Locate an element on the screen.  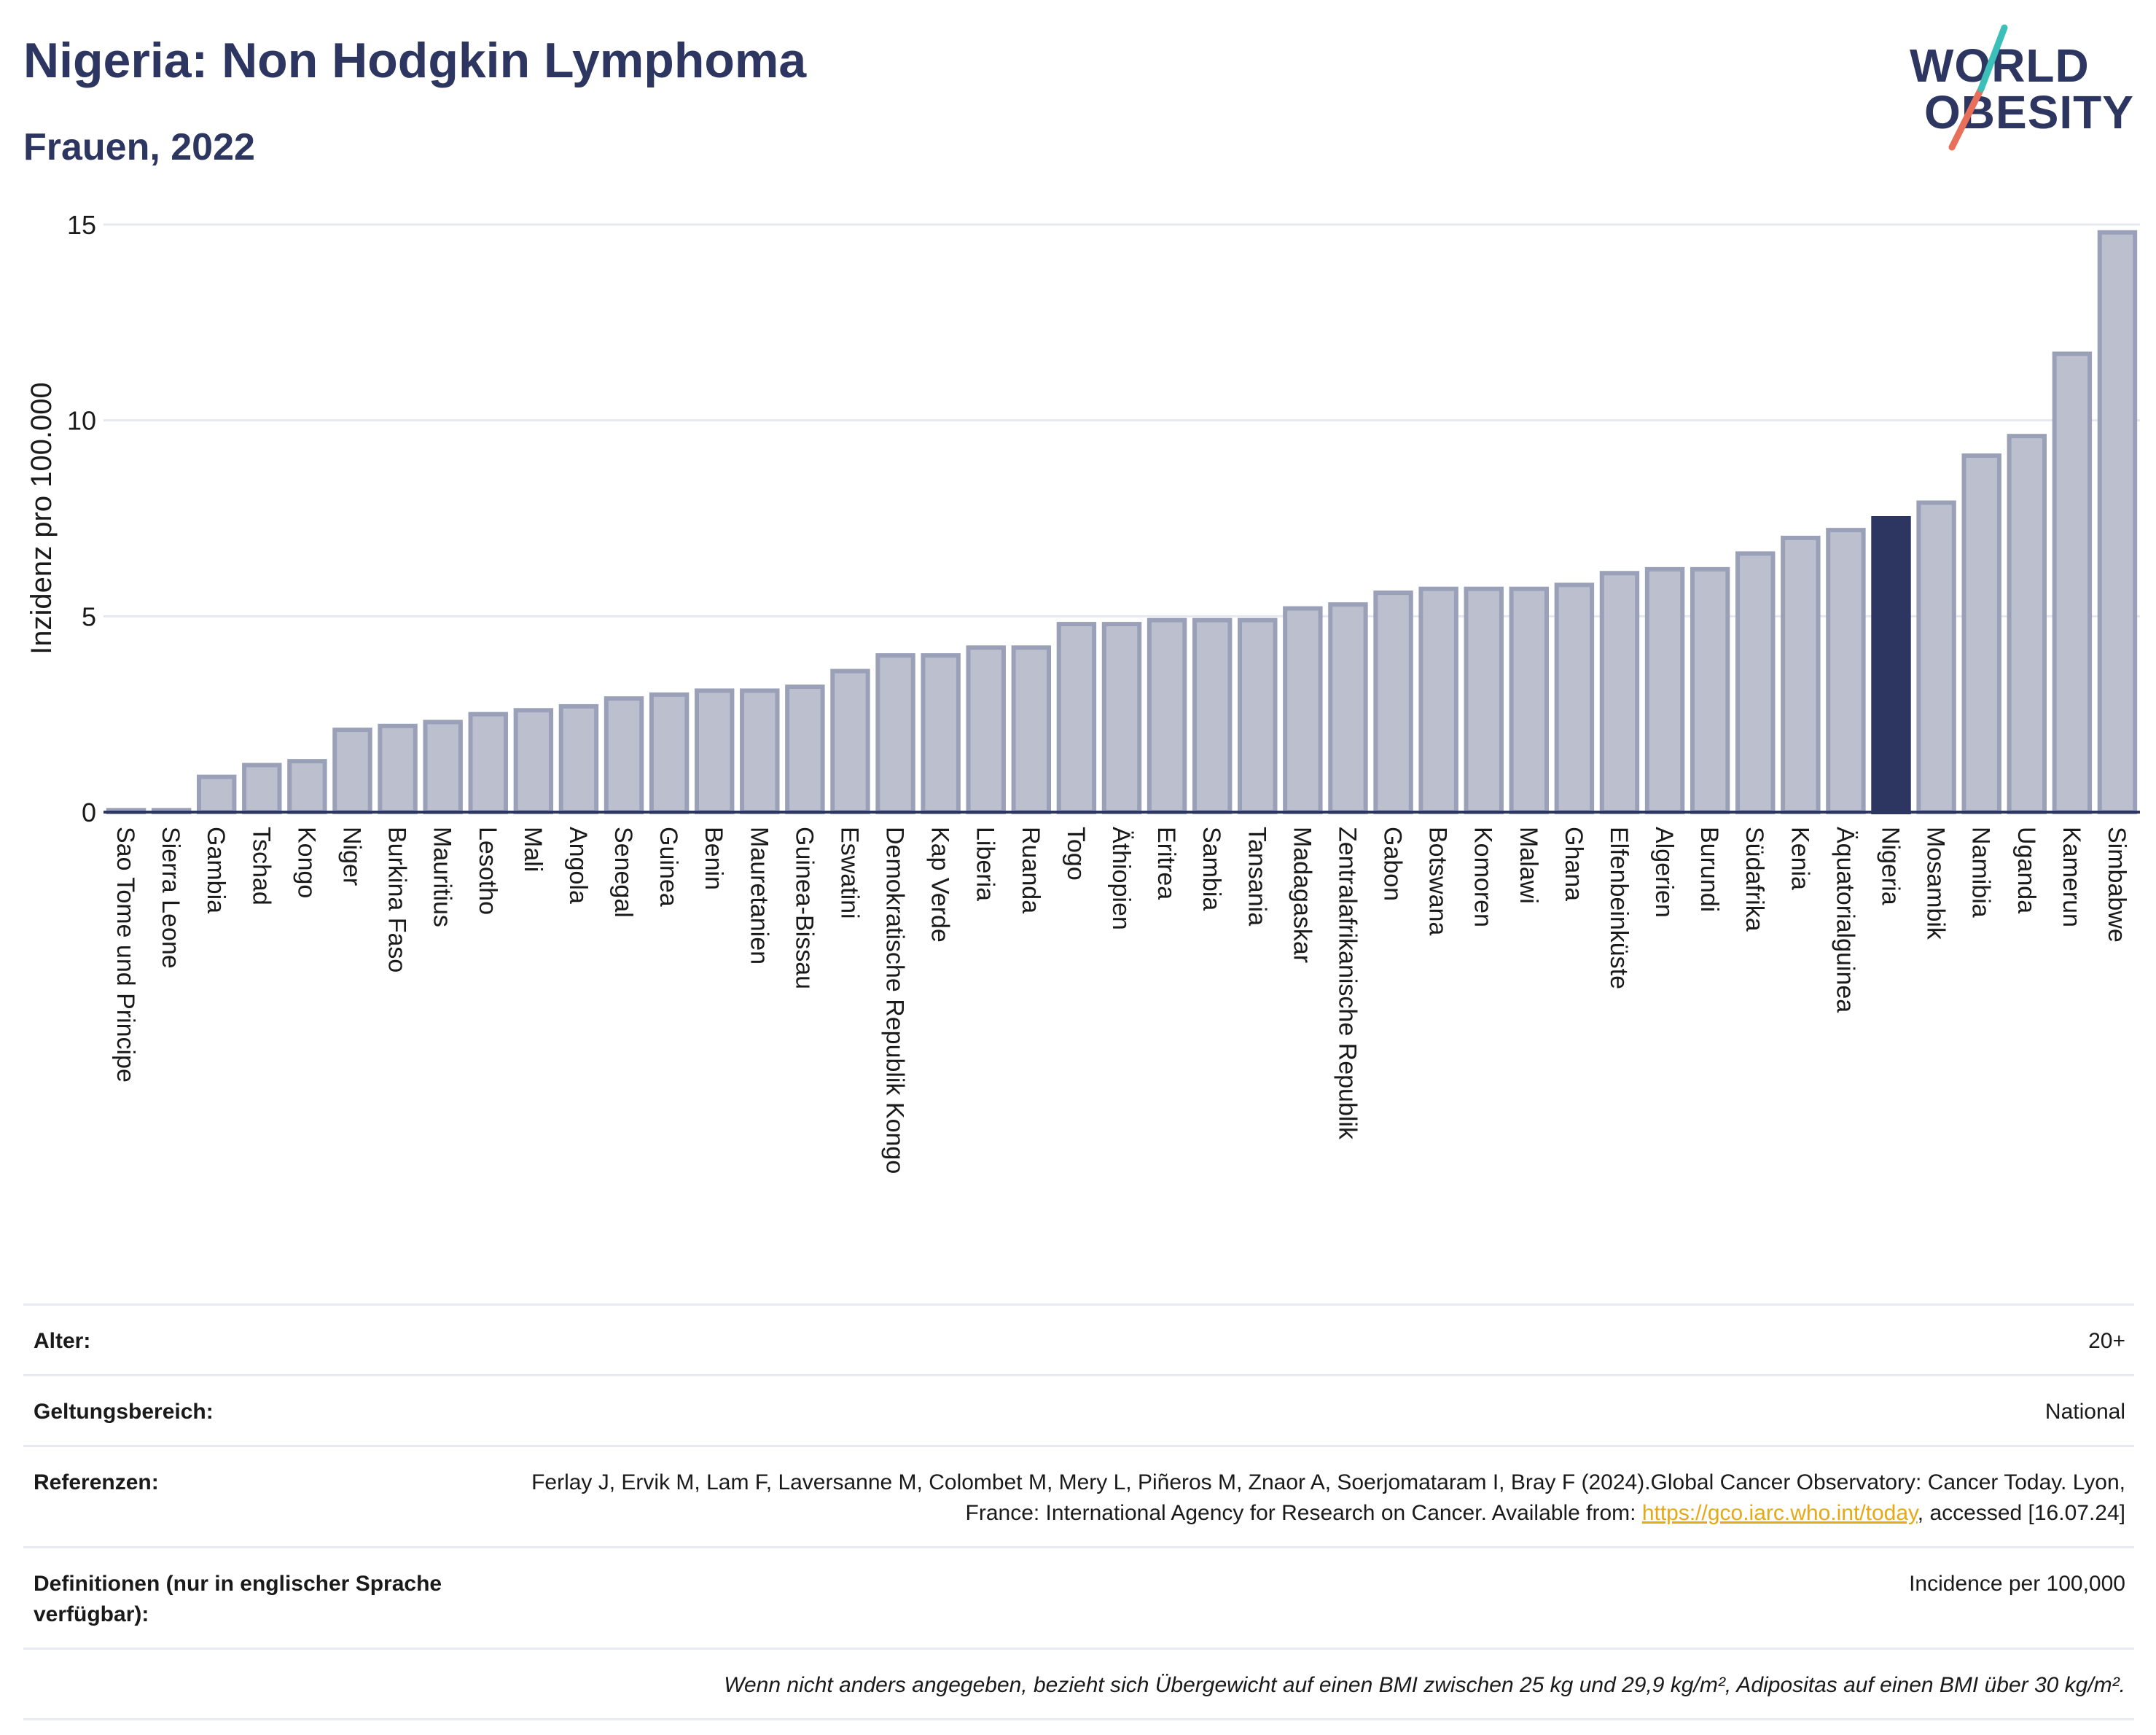
scope-label: Geltungsbereich: is located at coordinates (124, 1412).